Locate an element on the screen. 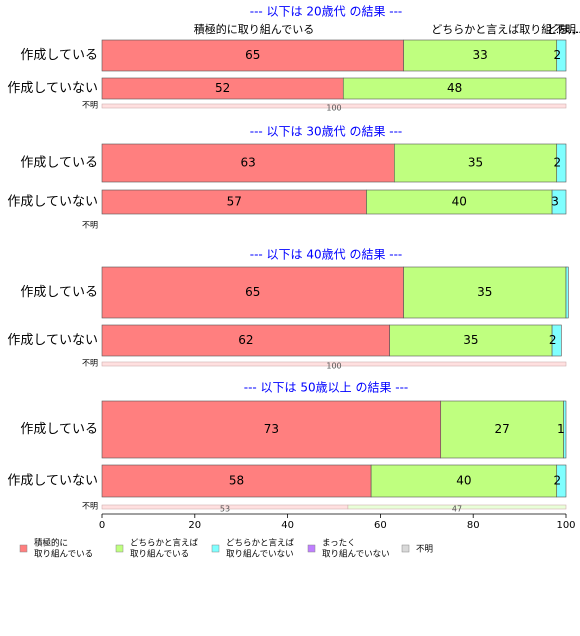  data-label: 57 is located at coordinates (234, 202).